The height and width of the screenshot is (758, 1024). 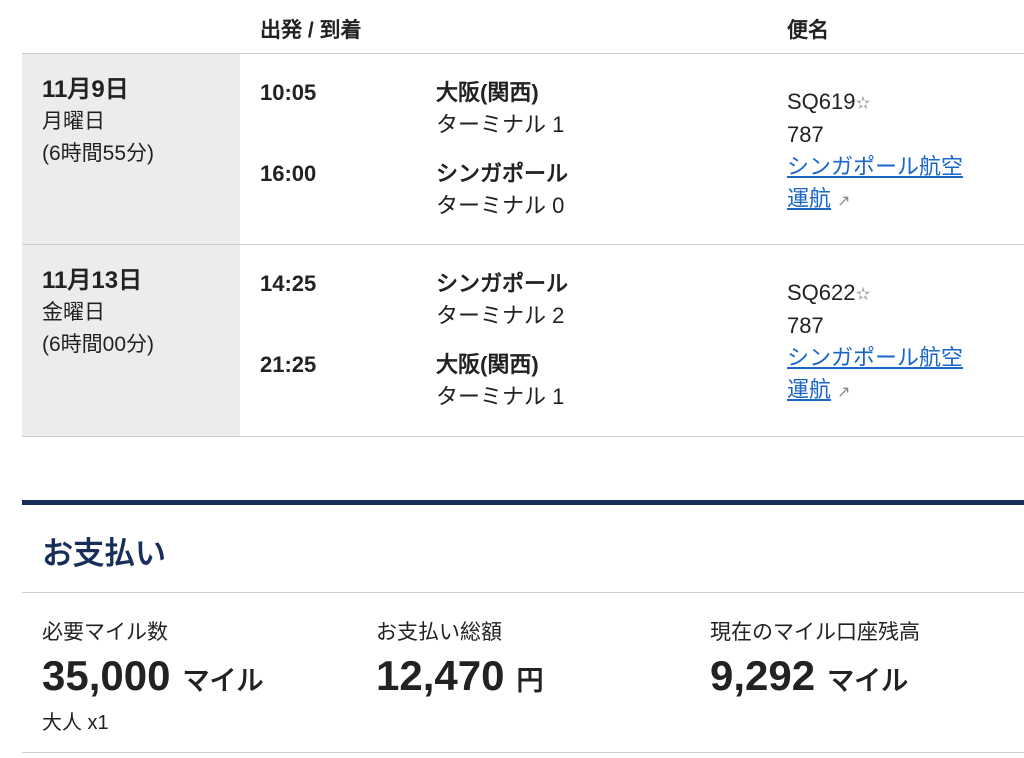 I want to click on balance-label: 現在のマイル口座残高, so click(x=815, y=632).